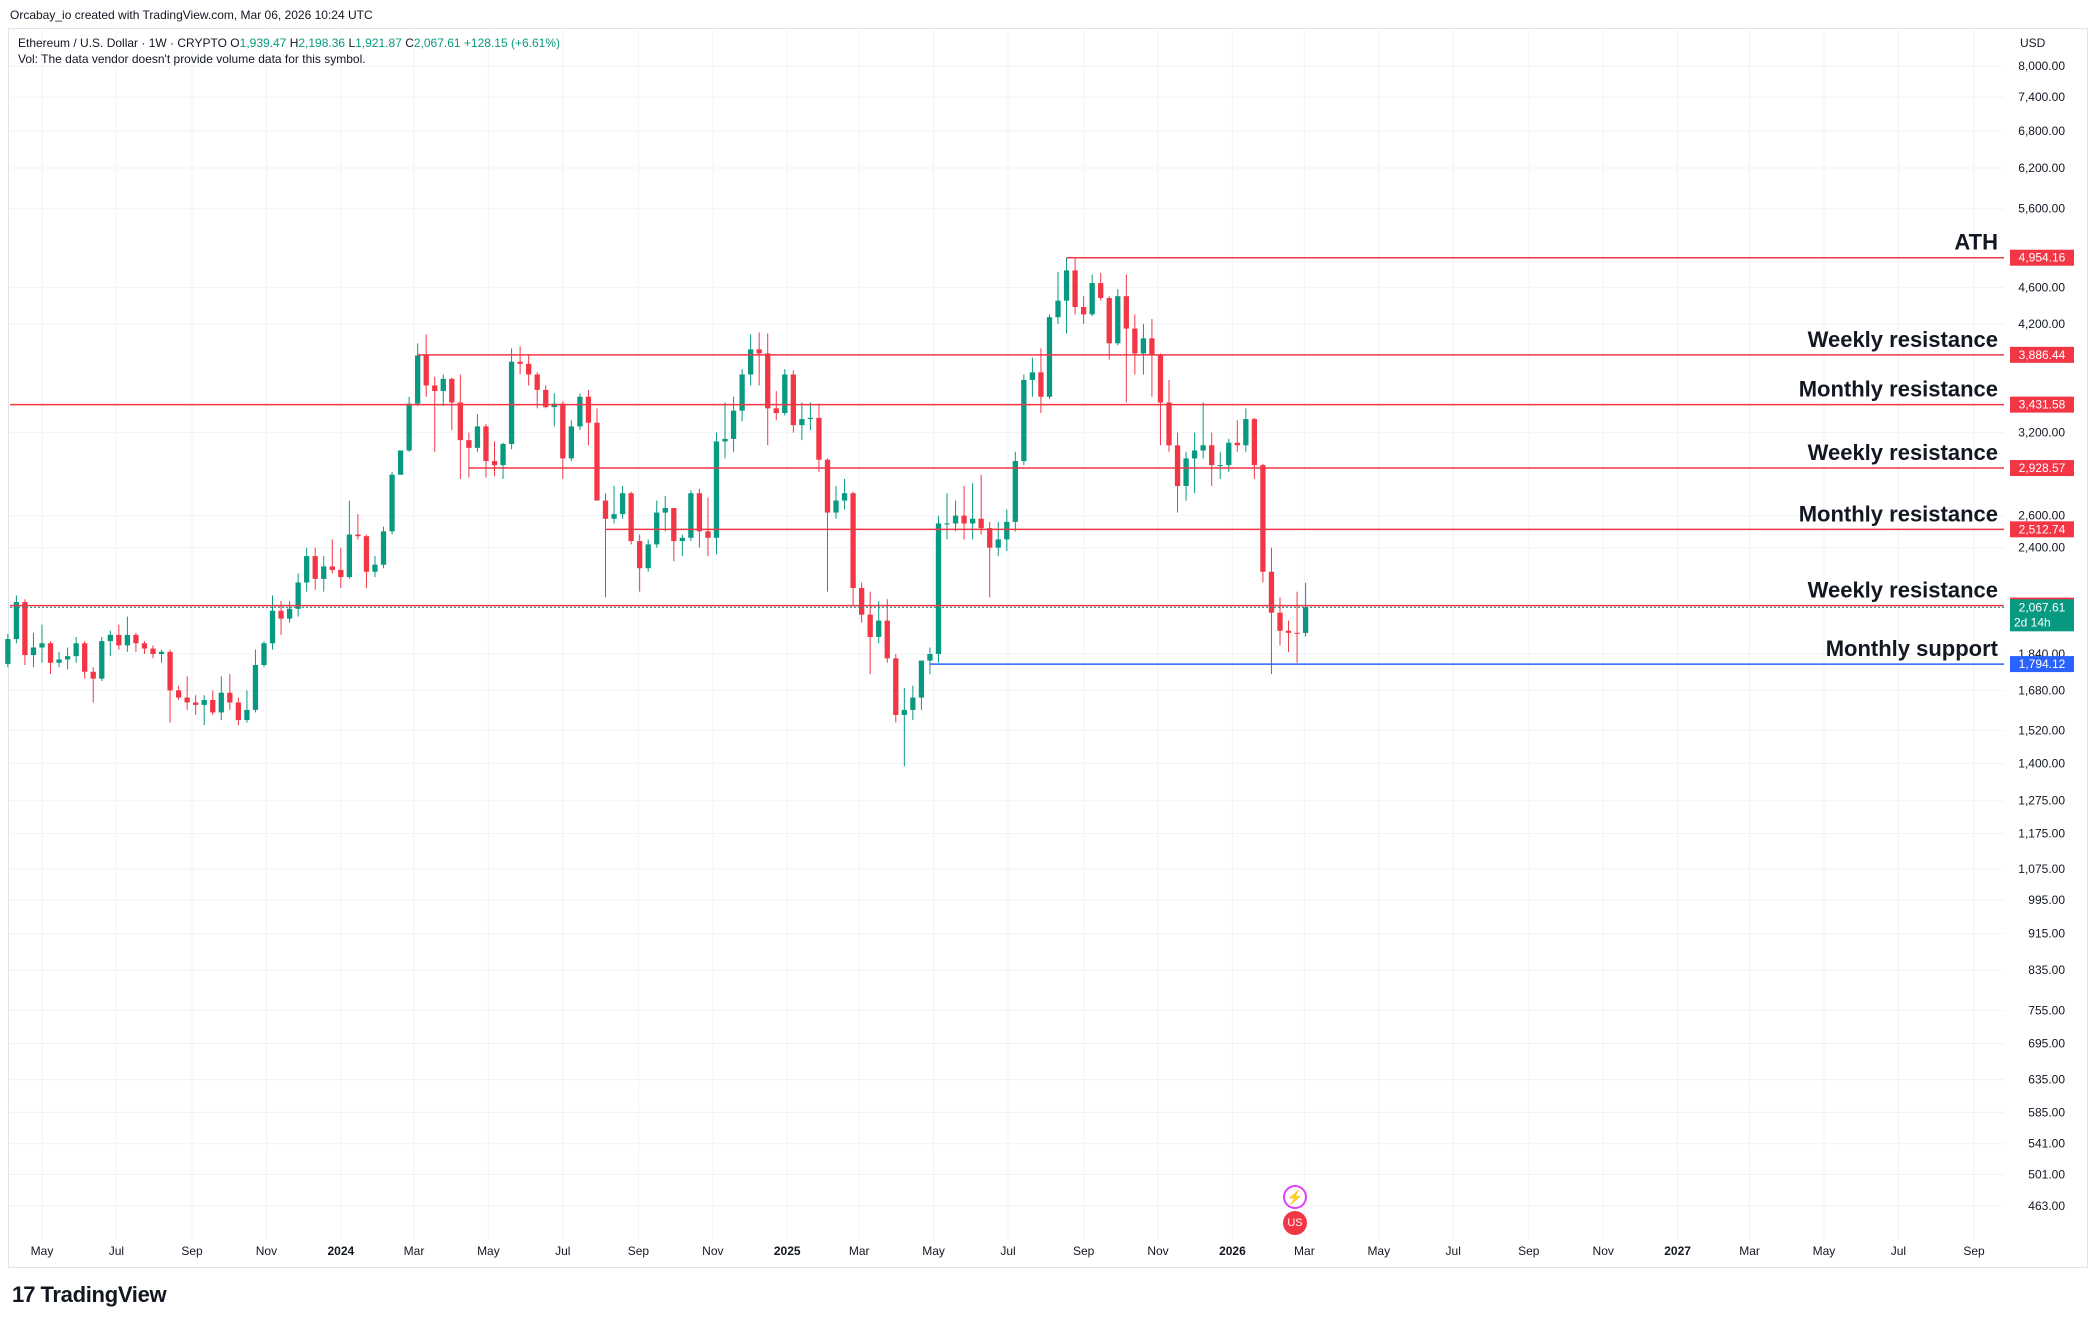 This screenshot has width=2096, height=1324. What do you see at coordinates (1912, 648) in the screenshot?
I see `level-label: Monthly support` at bounding box center [1912, 648].